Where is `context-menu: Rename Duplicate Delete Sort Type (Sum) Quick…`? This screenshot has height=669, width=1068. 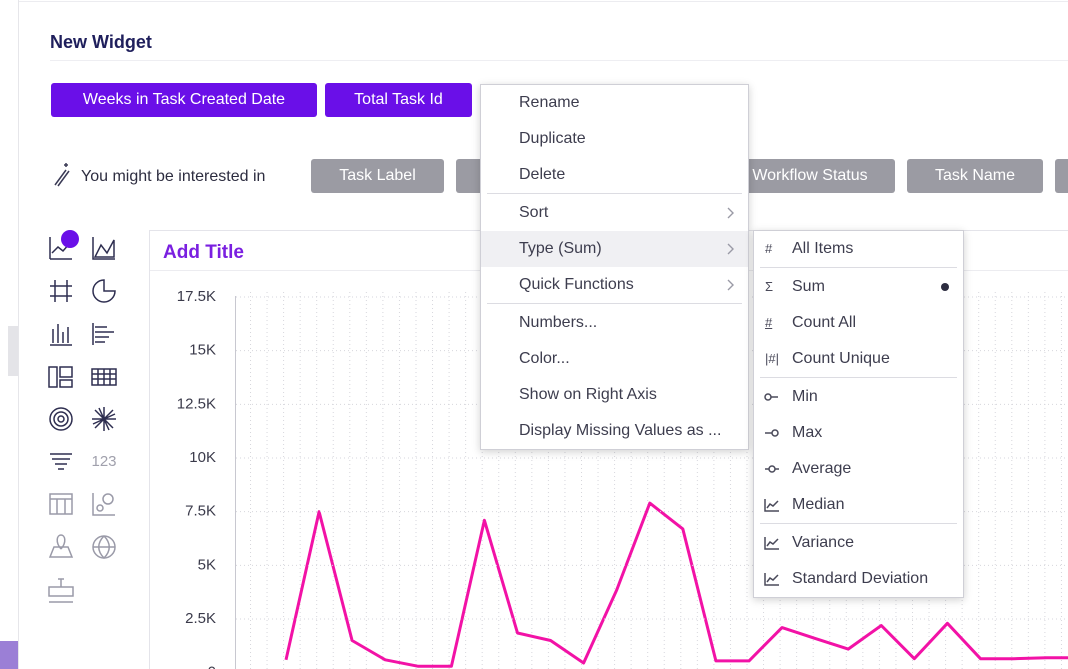 context-menu: Rename Duplicate Delete Sort Type (Sum) Quick… is located at coordinates (614, 267).